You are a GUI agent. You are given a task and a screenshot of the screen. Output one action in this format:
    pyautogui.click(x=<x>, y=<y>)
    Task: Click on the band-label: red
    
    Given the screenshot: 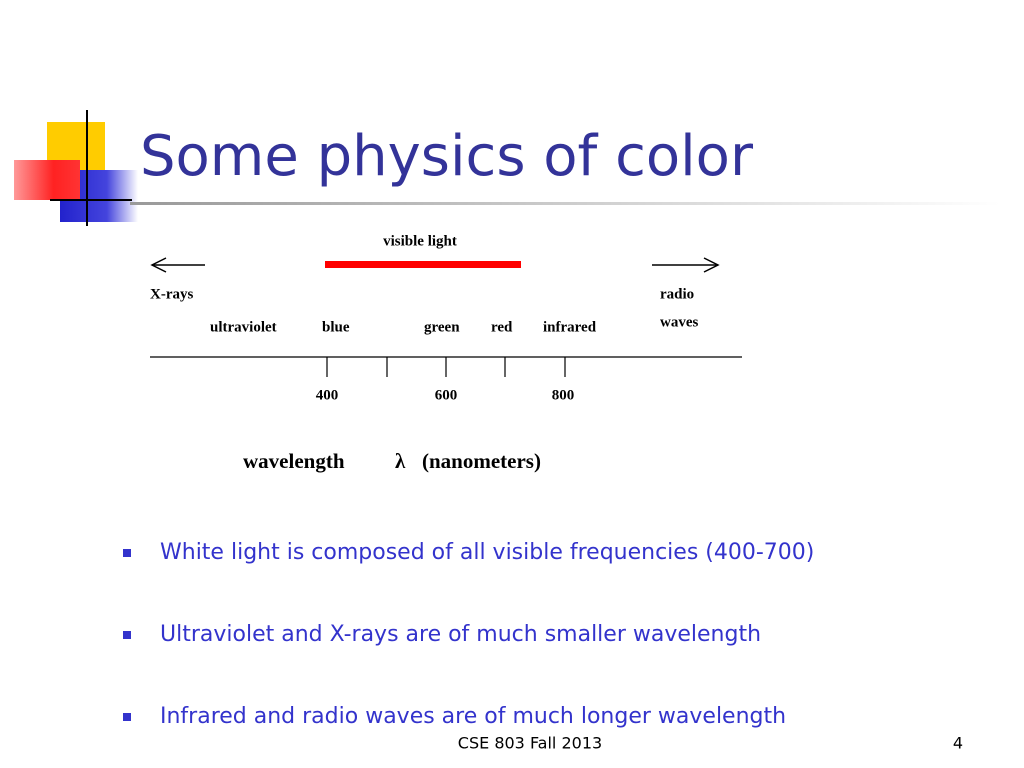 What is the action you would take?
    pyautogui.click(x=502, y=327)
    